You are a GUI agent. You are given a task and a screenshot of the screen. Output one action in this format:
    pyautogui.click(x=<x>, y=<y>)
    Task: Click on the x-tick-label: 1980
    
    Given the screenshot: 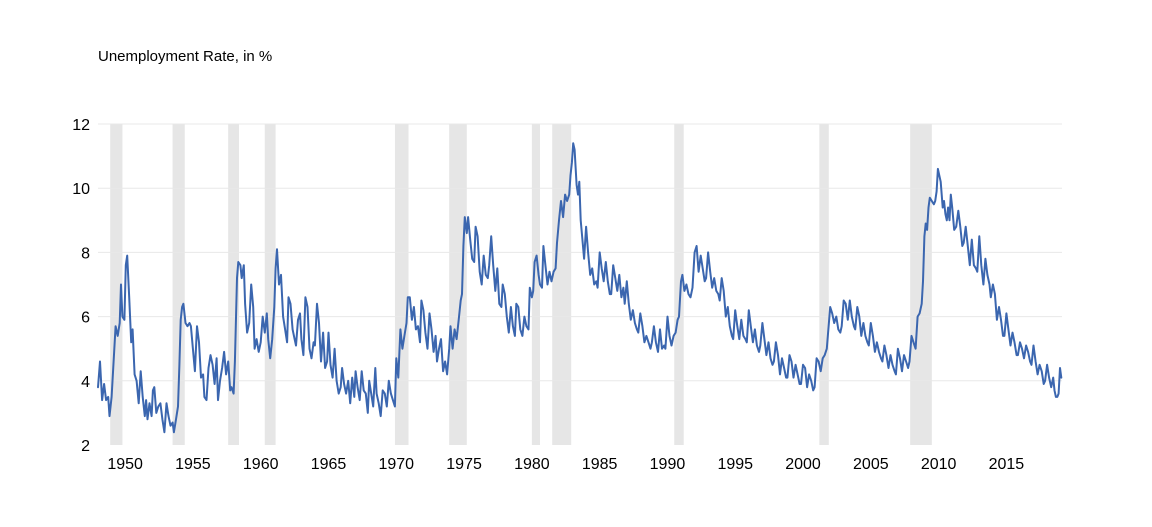 What is the action you would take?
    pyautogui.click(x=532, y=464)
    